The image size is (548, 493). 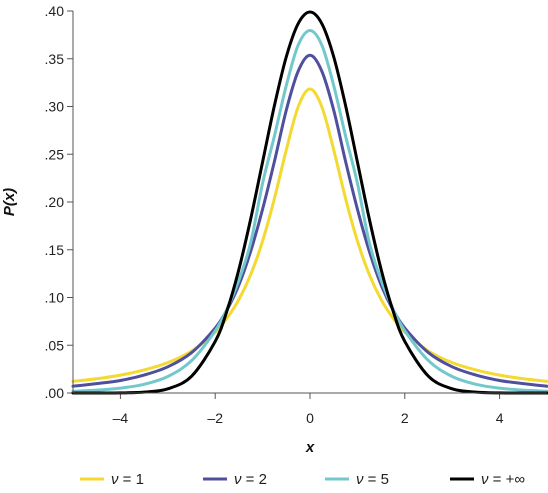 What do you see at coordinates (503, 479) in the screenshot?
I see `legend-label-nu-infinity: ν = +∞` at bounding box center [503, 479].